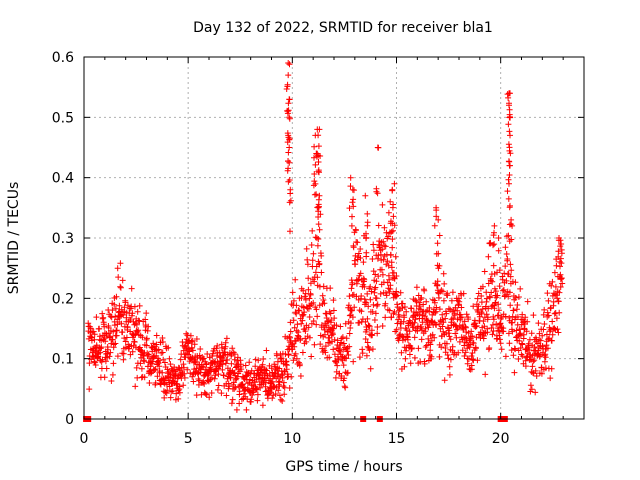 This screenshot has height=480, width=640. I want to click on x-tick-label: 10, so click(292, 439).